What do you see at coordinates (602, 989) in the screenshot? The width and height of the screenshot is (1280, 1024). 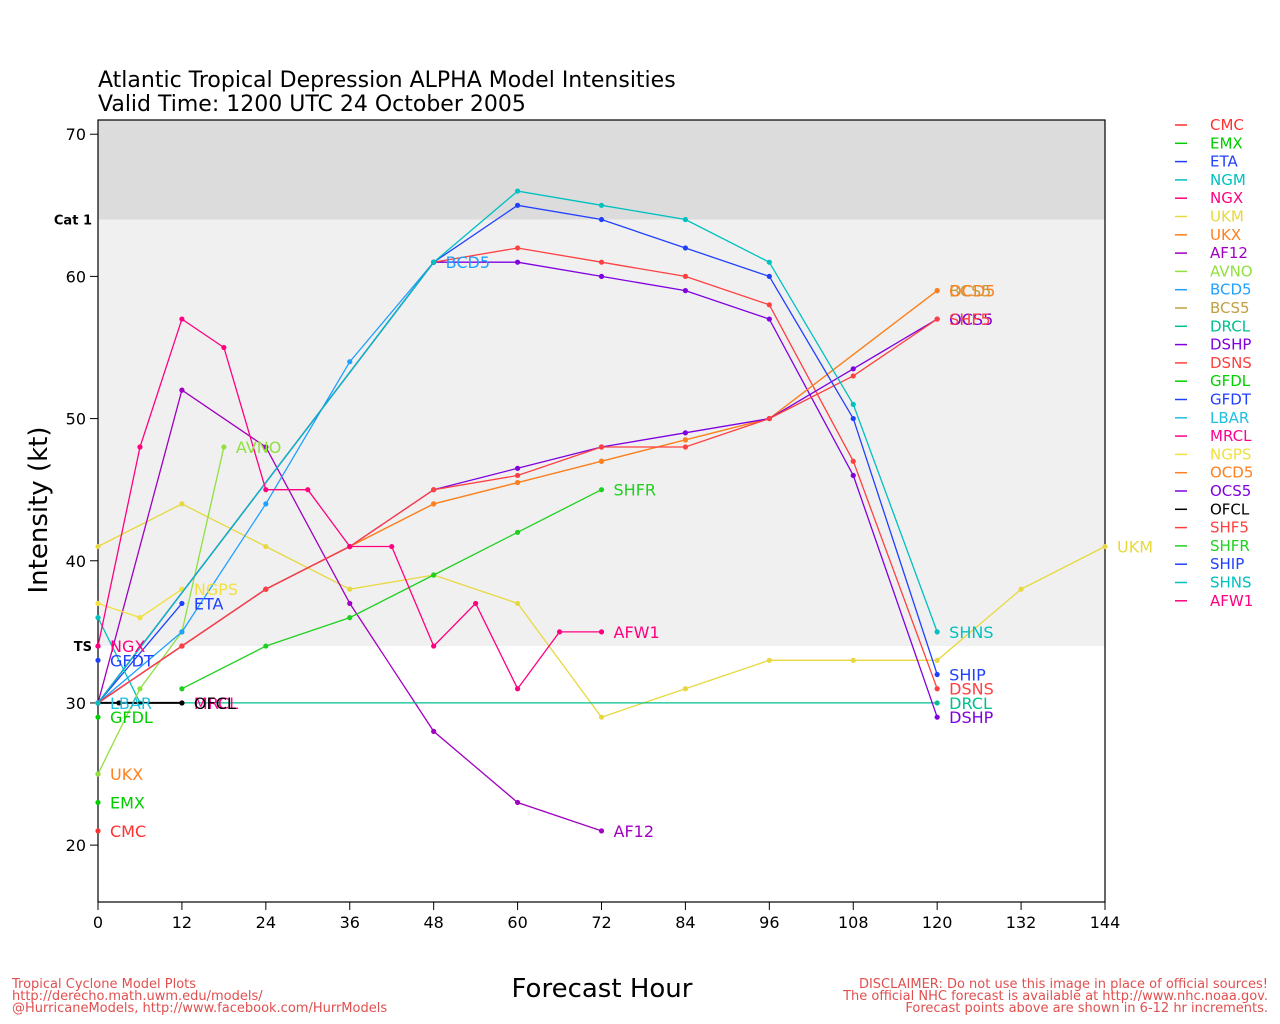 I see `x-axis-label: Forecast Hour` at bounding box center [602, 989].